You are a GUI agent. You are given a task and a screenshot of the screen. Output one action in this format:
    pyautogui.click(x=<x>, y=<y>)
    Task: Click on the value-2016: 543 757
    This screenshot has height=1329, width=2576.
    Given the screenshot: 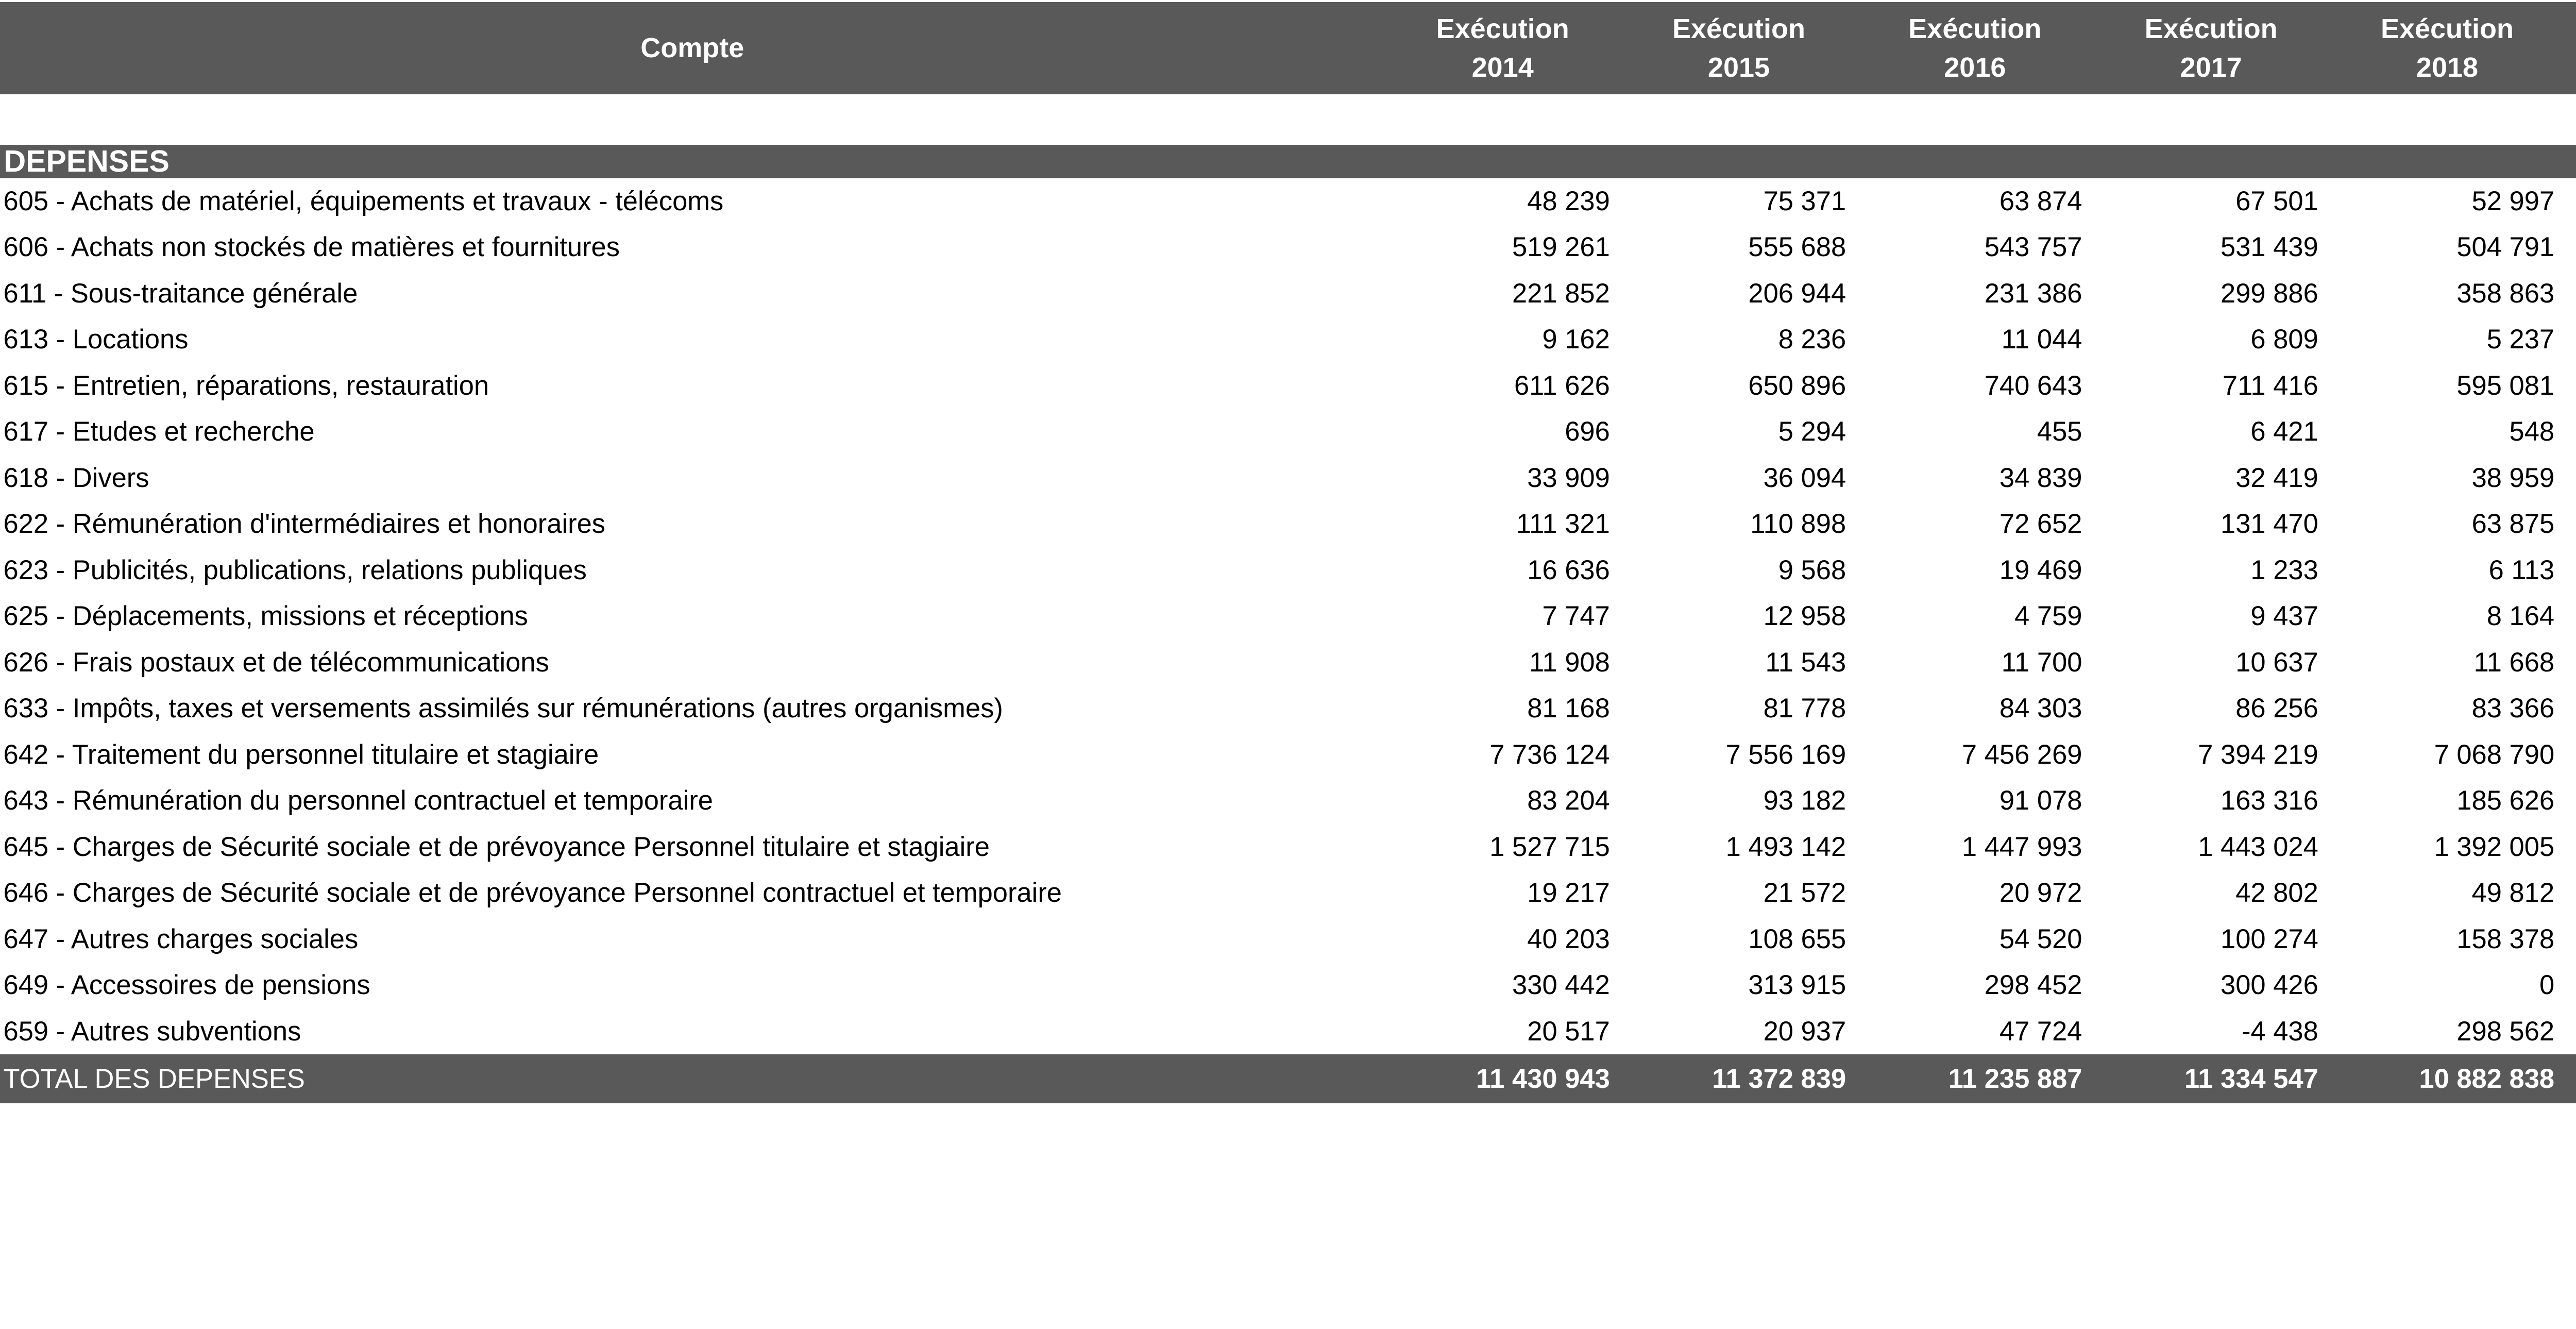 What is the action you would take?
    pyautogui.click(x=2033, y=247)
    